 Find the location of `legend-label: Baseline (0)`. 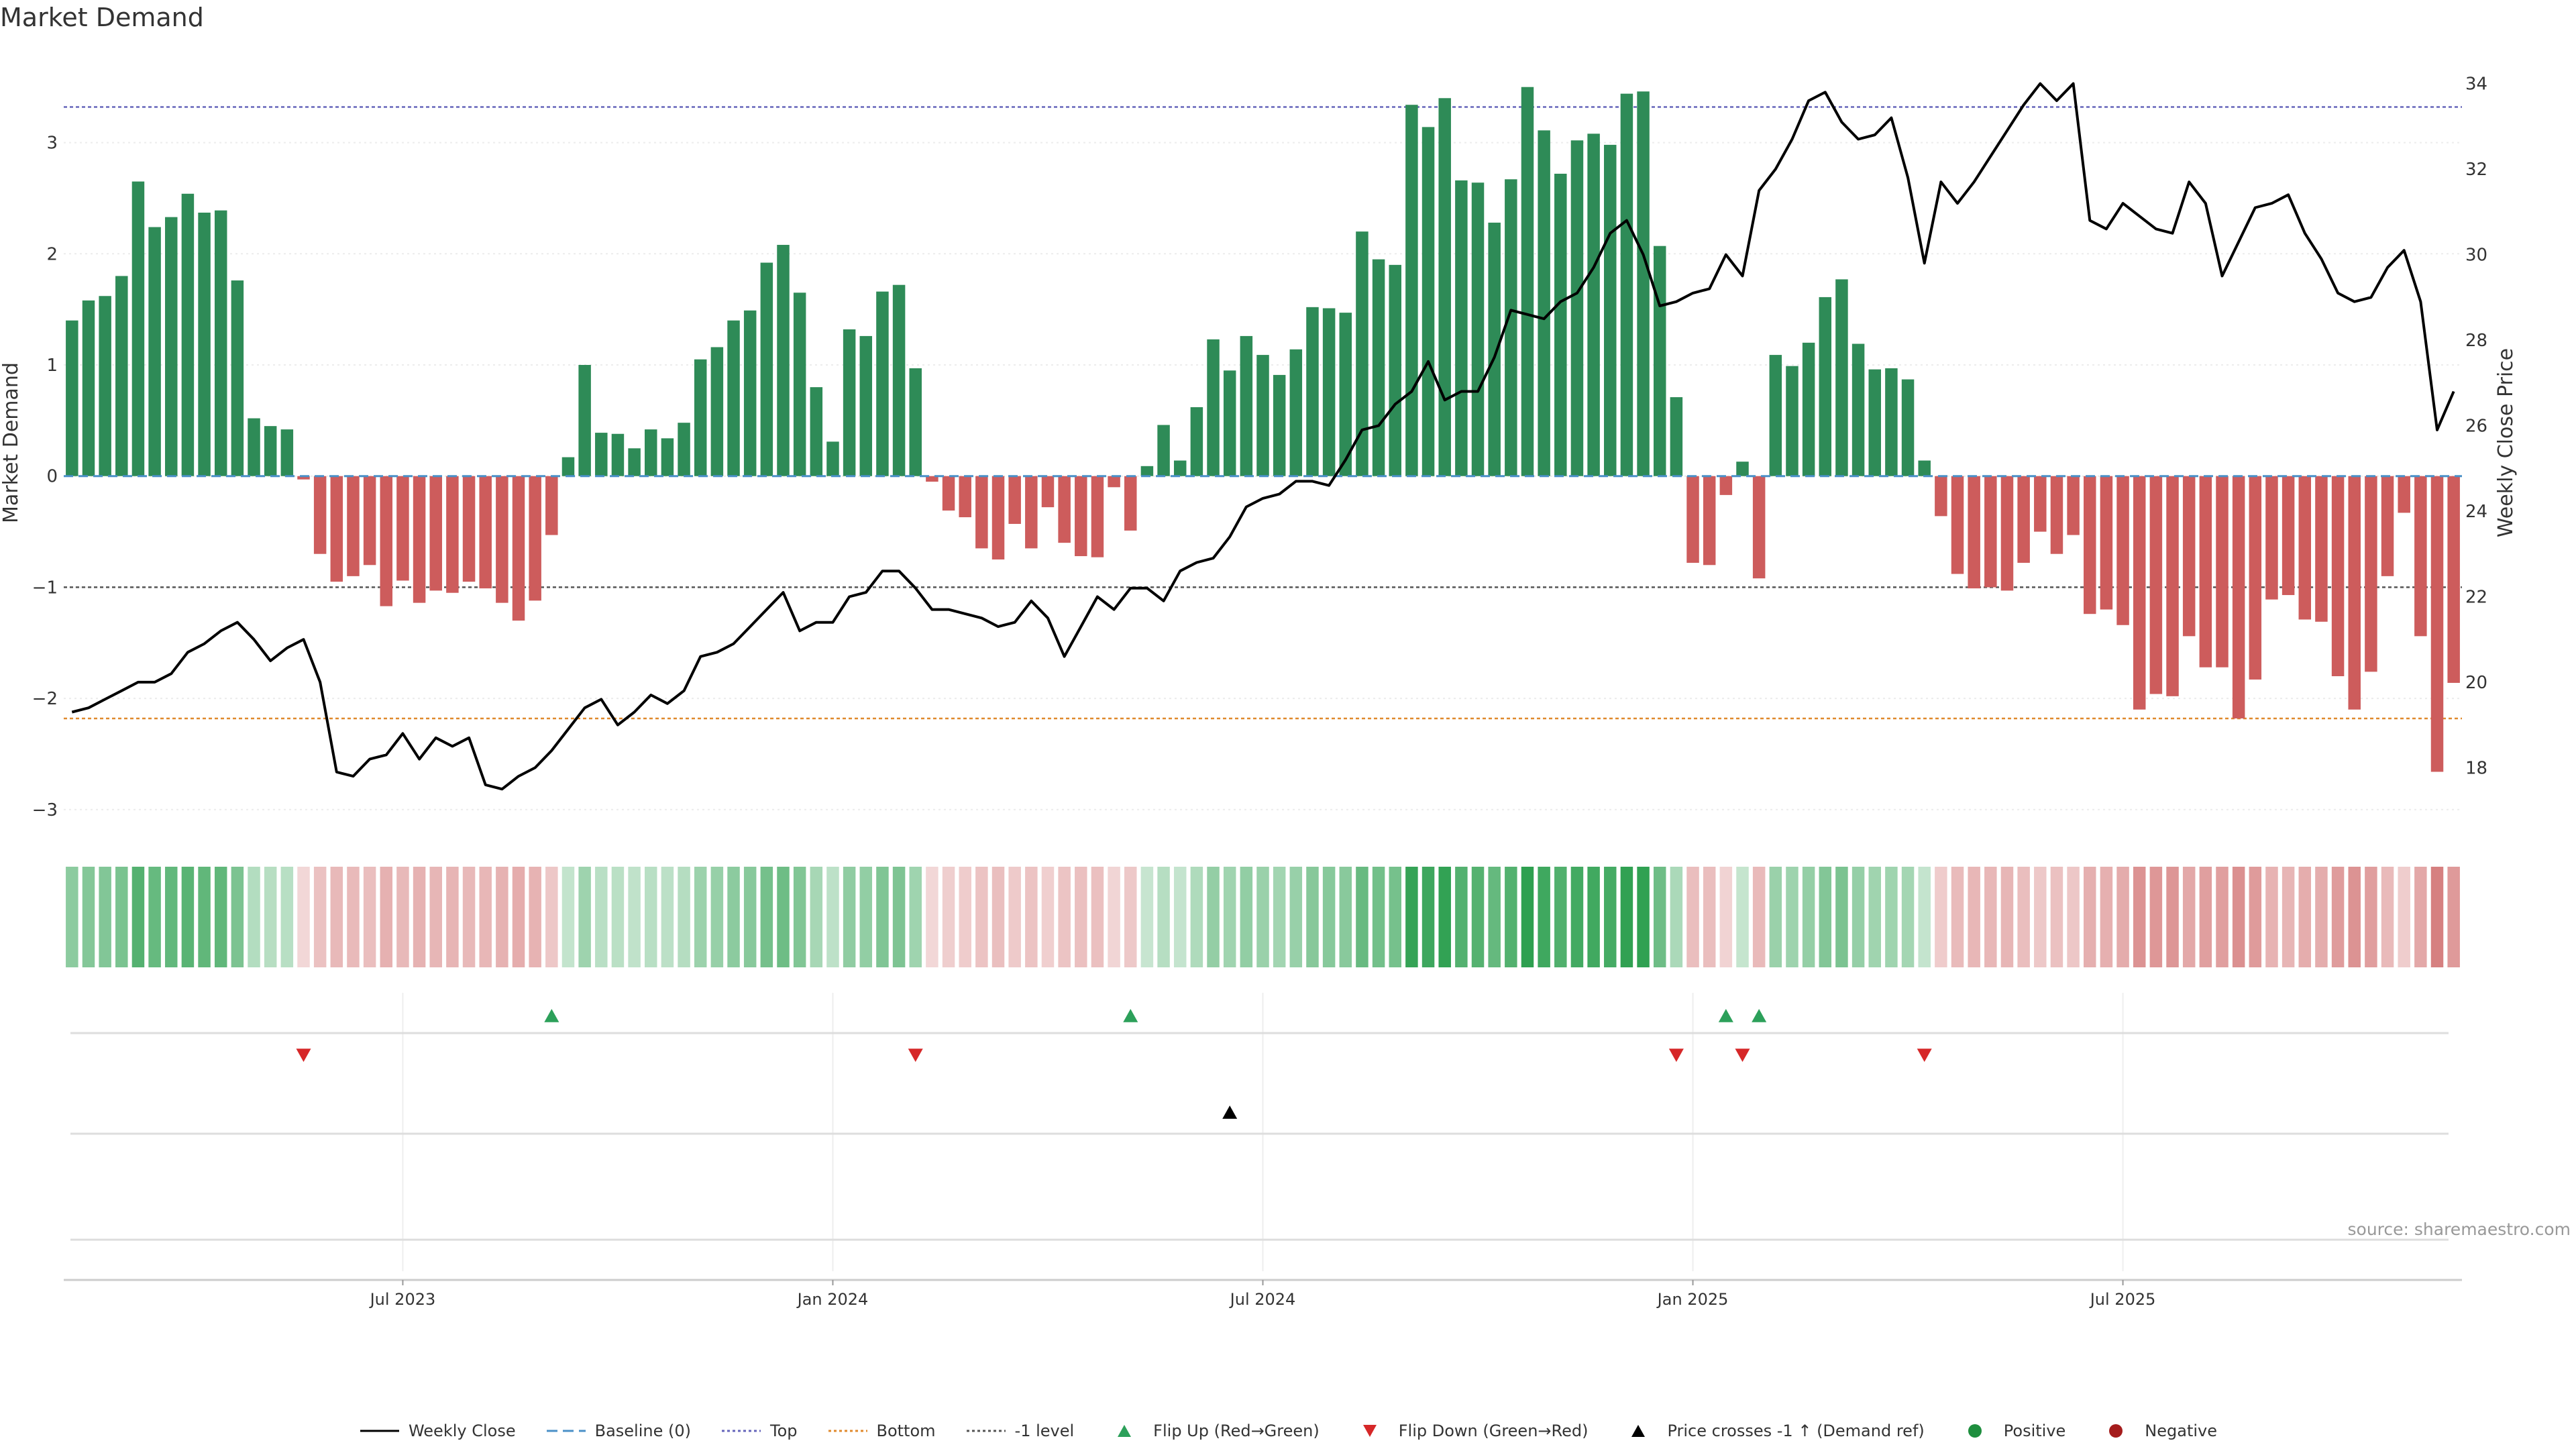

legend-label: Baseline (0) is located at coordinates (642, 1430).